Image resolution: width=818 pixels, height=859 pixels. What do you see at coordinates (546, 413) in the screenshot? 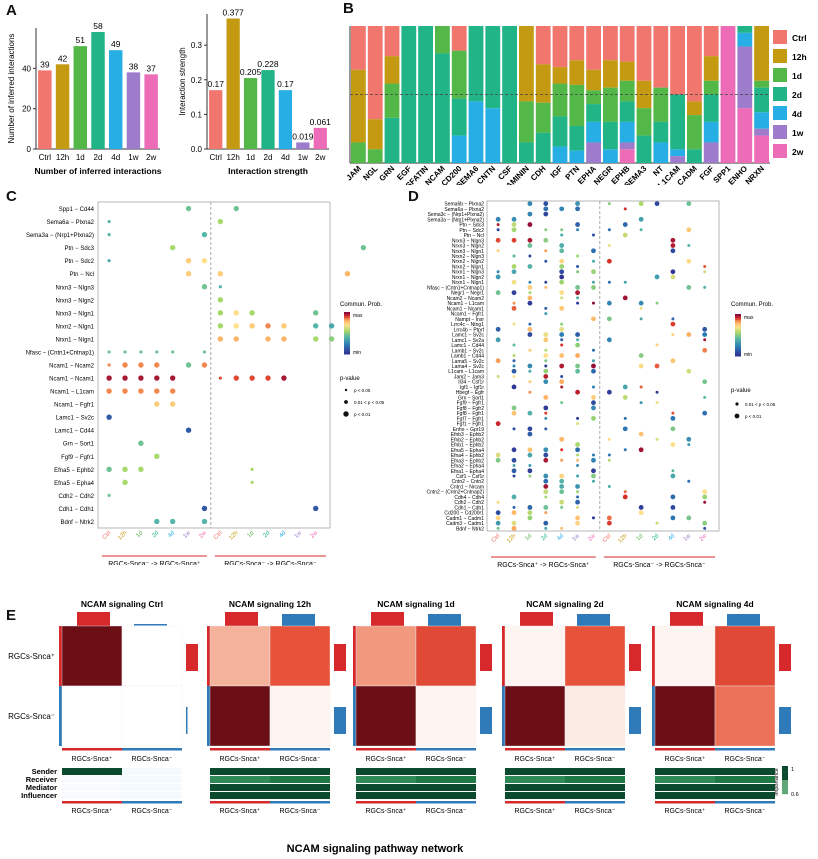
I see `dot-Fgf8 − Fgfr1` at bounding box center [546, 413].